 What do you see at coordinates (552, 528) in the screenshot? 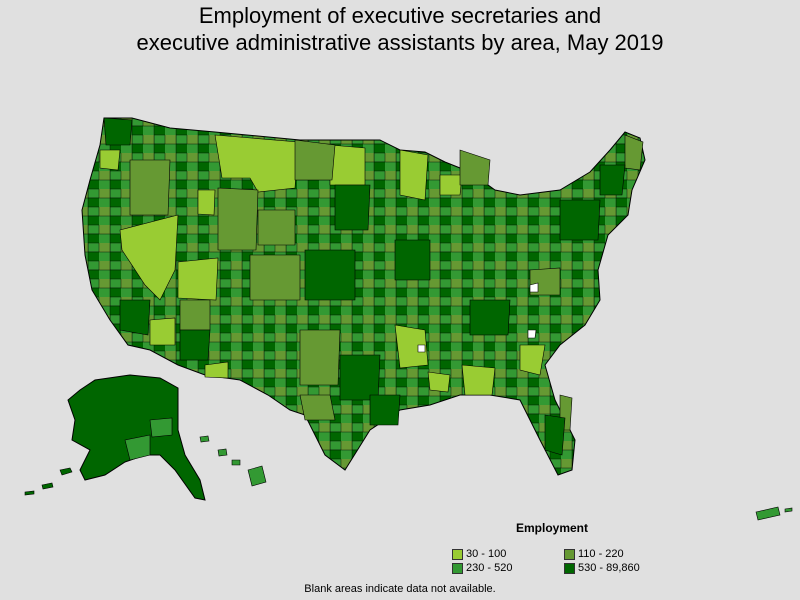
I see `legend-title: Employment` at bounding box center [552, 528].